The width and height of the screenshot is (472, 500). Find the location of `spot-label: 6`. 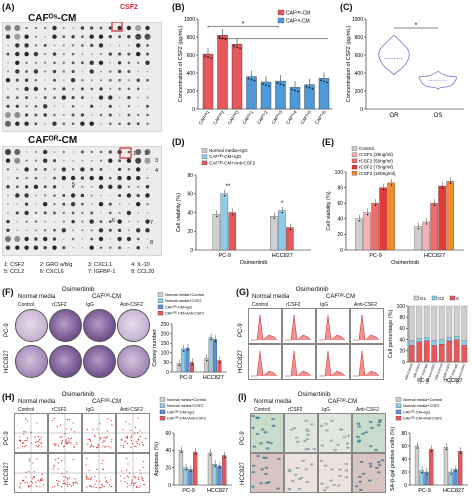

spot-label: 6 is located at coordinates (113, 221).